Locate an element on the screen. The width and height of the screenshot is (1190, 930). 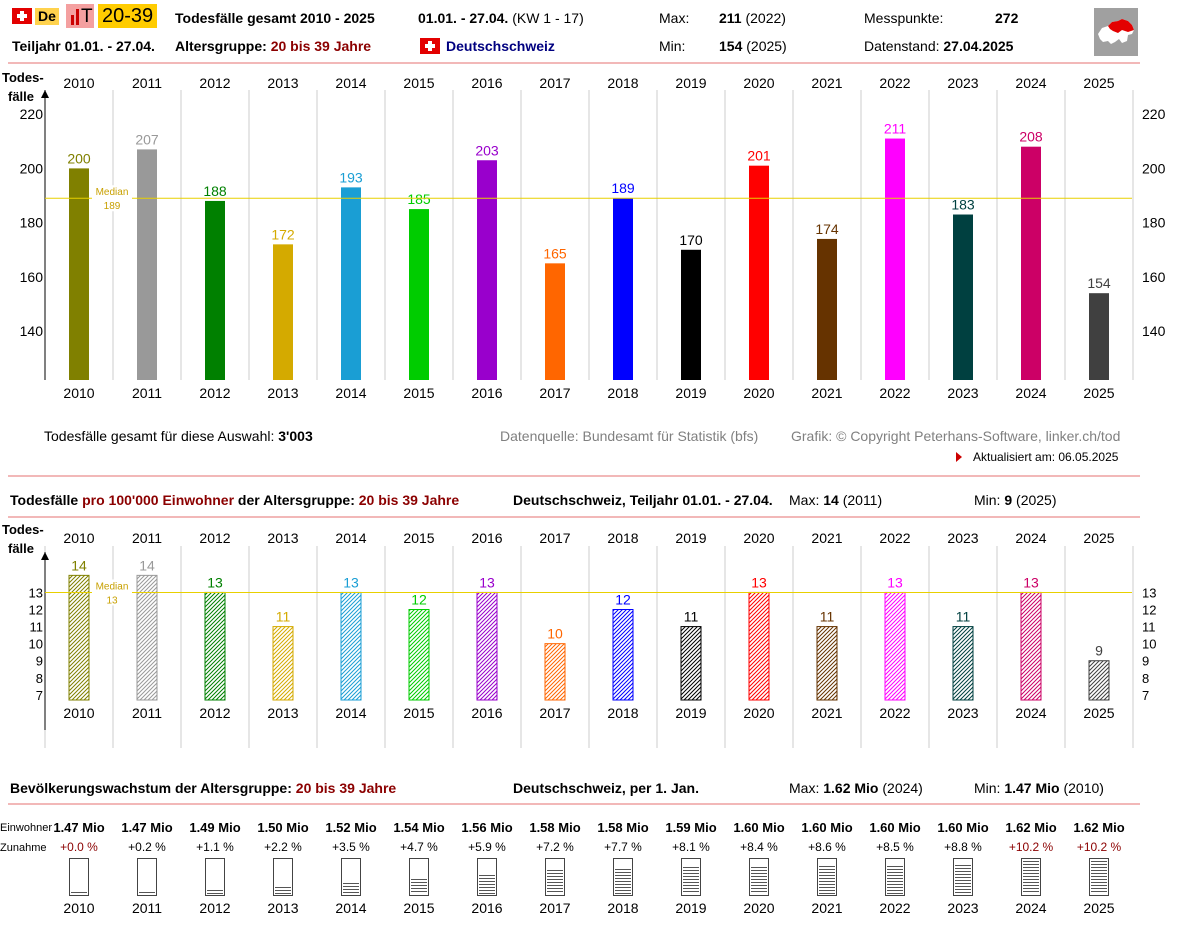
growth-value: +8.5 % is located at coordinates (895, 847).